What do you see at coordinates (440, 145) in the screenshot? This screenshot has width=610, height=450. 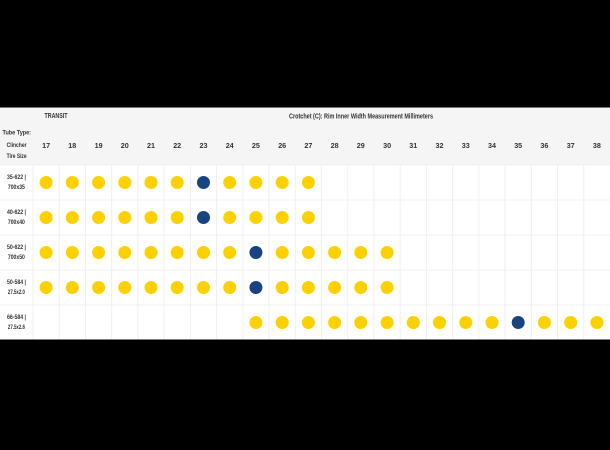 I see `svg-text: 32` at bounding box center [440, 145].